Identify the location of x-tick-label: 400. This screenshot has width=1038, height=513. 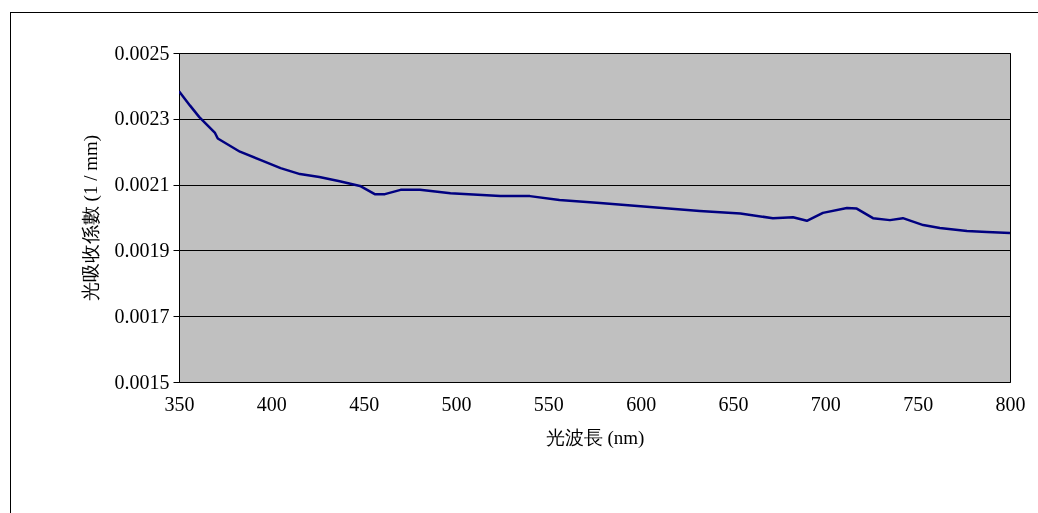
(271, 403).